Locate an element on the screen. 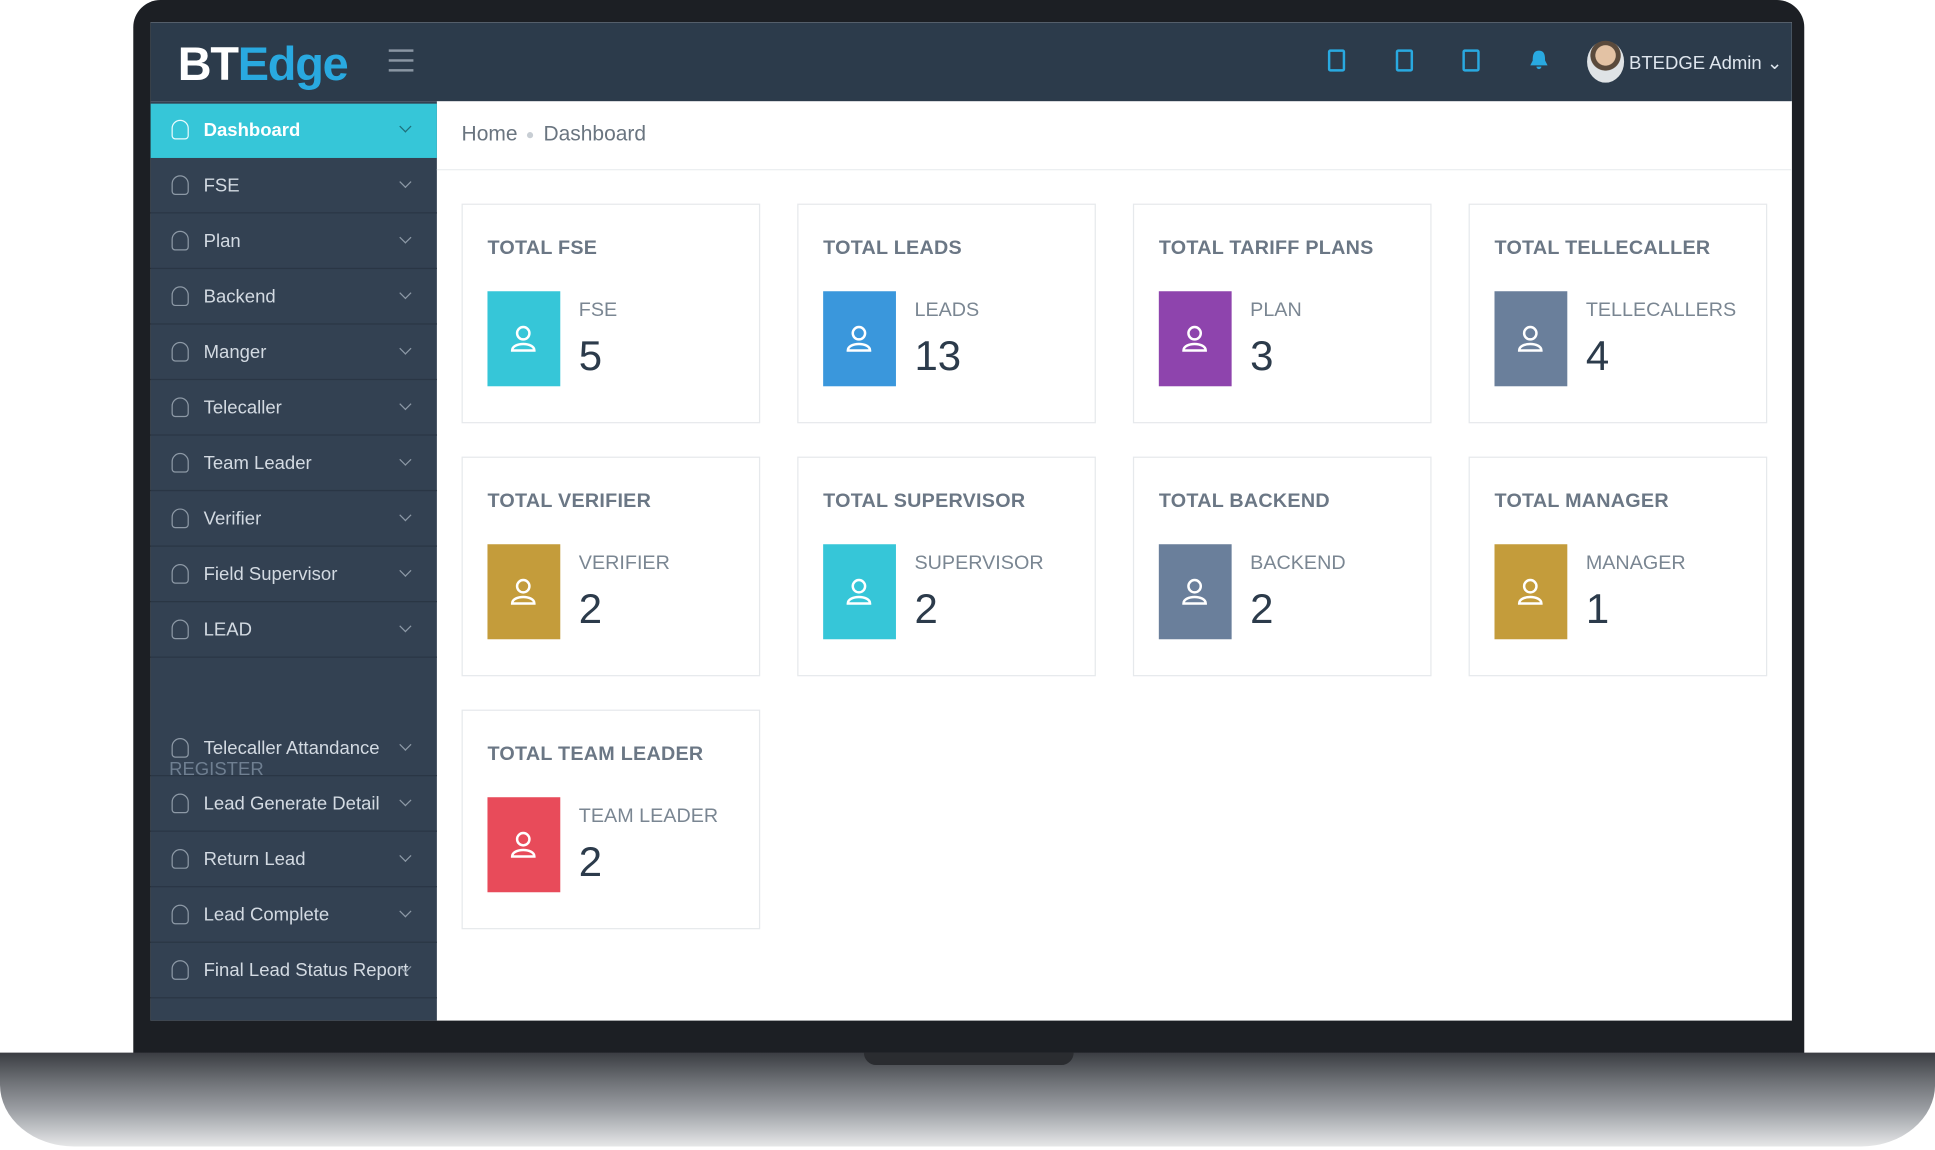 This screenshot has width=1935, height=1150. menu-item: Team Leader is located at coordinates (293, 464).